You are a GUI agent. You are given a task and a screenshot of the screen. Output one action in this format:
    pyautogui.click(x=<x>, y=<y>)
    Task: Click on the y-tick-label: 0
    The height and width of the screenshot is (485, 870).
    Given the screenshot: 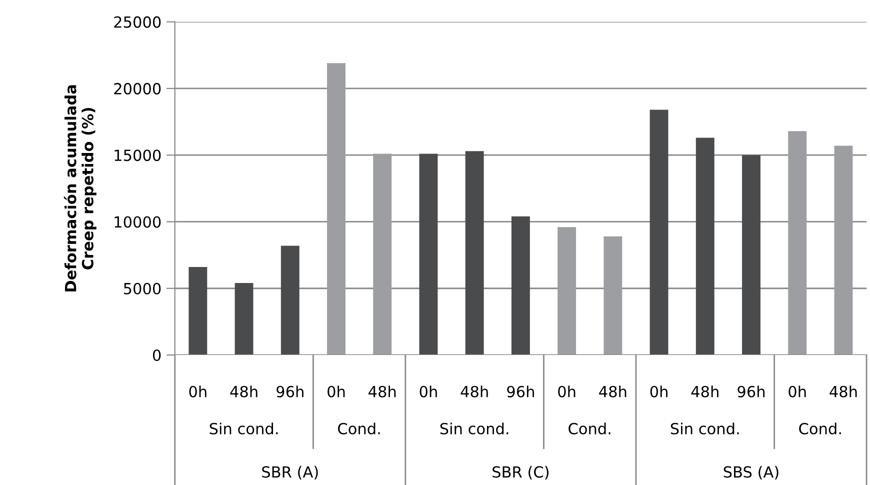 What is the action you would take?
    pyautogui.click(x=156, y=355)
    